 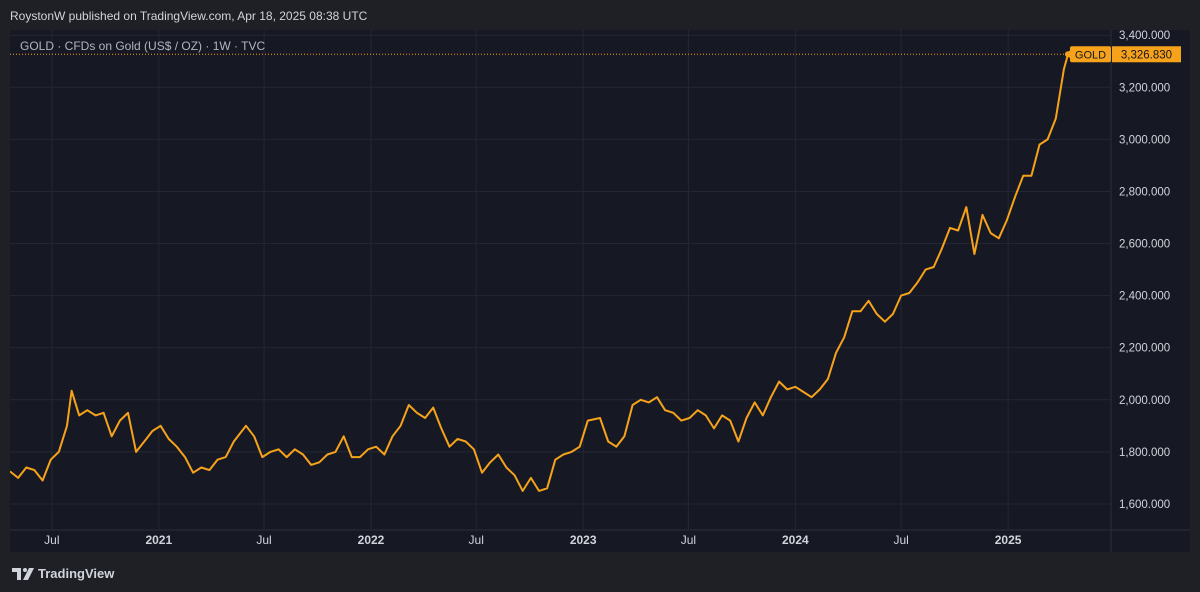 I want to click on y-tick-label: 3,400.000, so click(x=1144, y=36).